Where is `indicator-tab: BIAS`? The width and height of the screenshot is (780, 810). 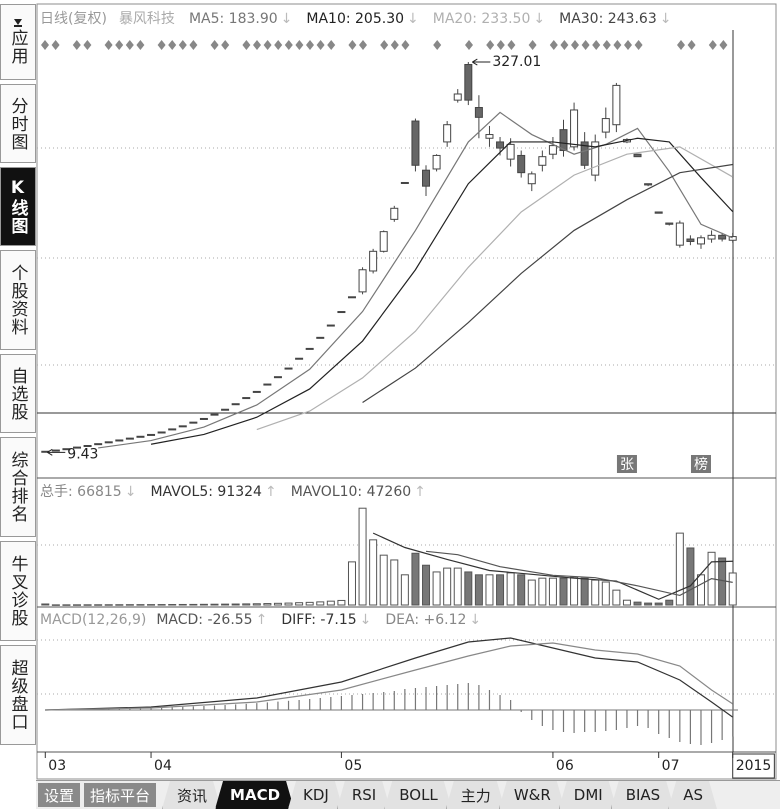
indicator-tab: BIAS is located at coordinates (643, 795).